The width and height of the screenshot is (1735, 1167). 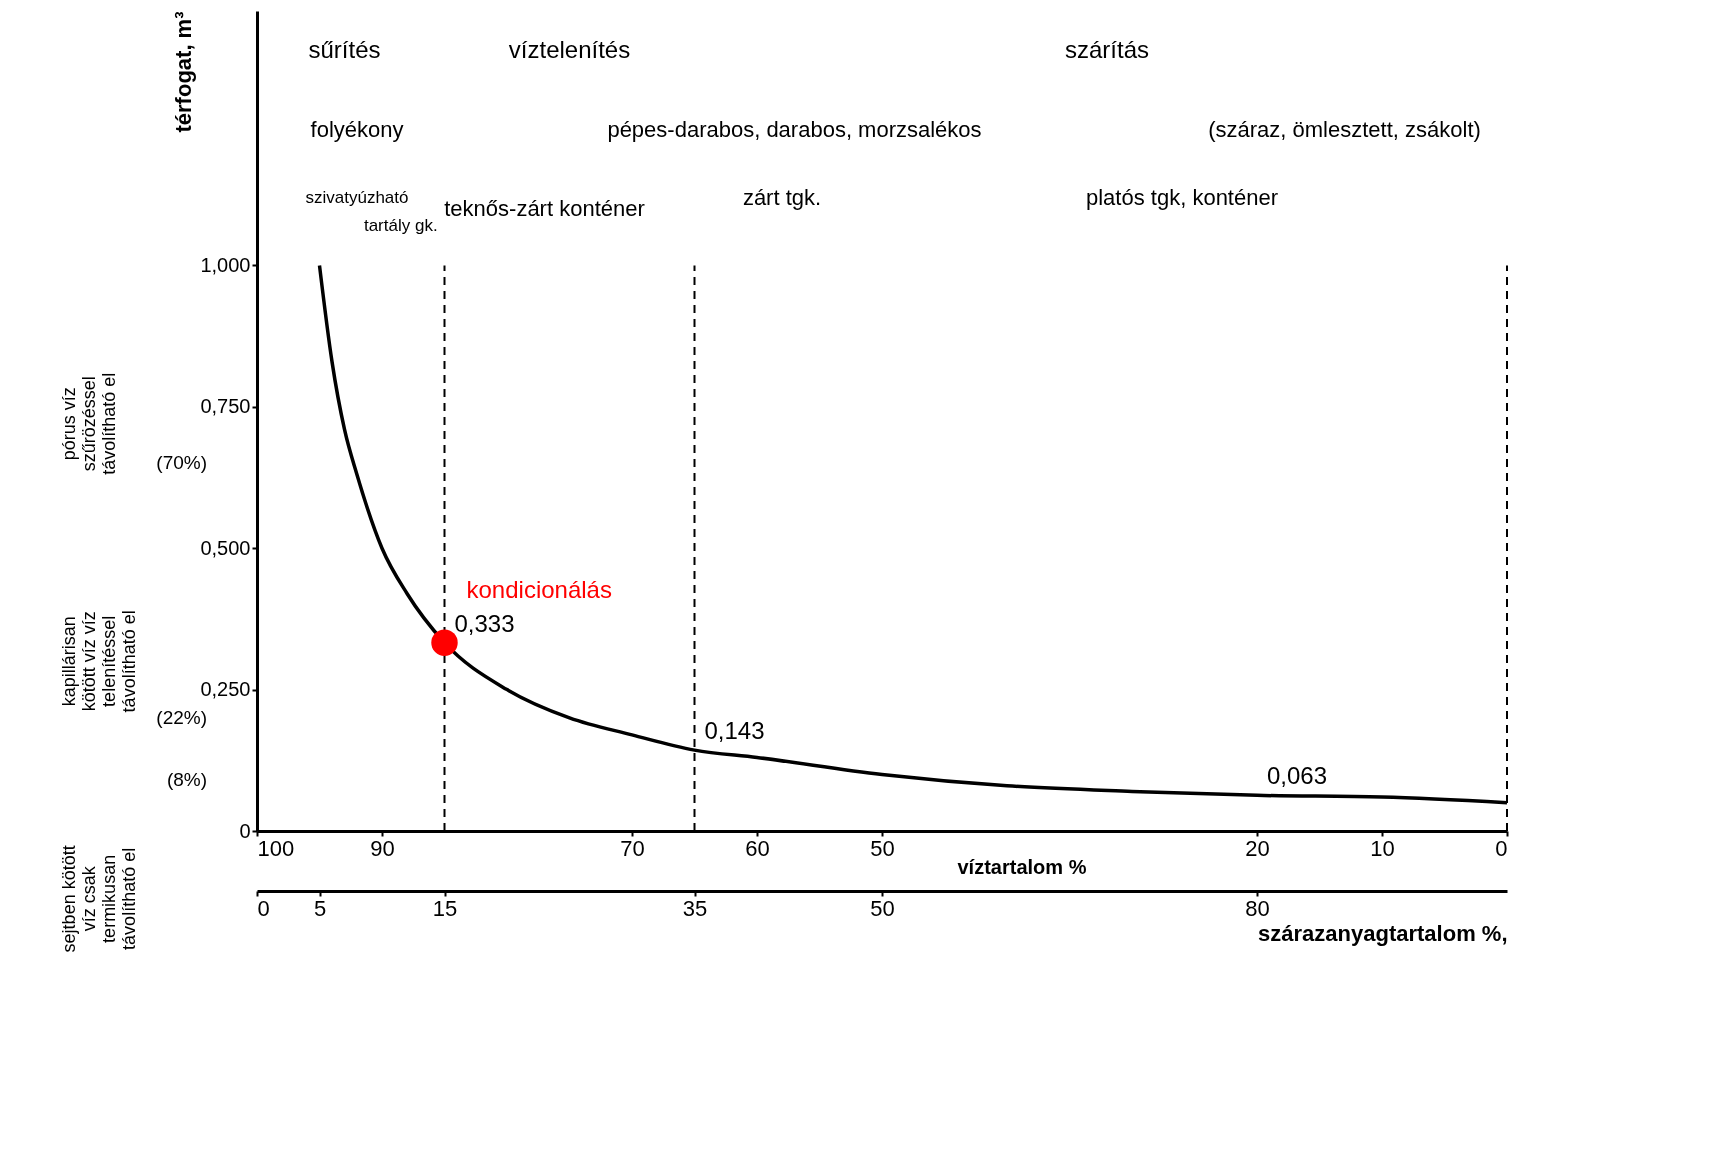 I want to click on x2-tick-label: 50, so click(x=882, y=848).